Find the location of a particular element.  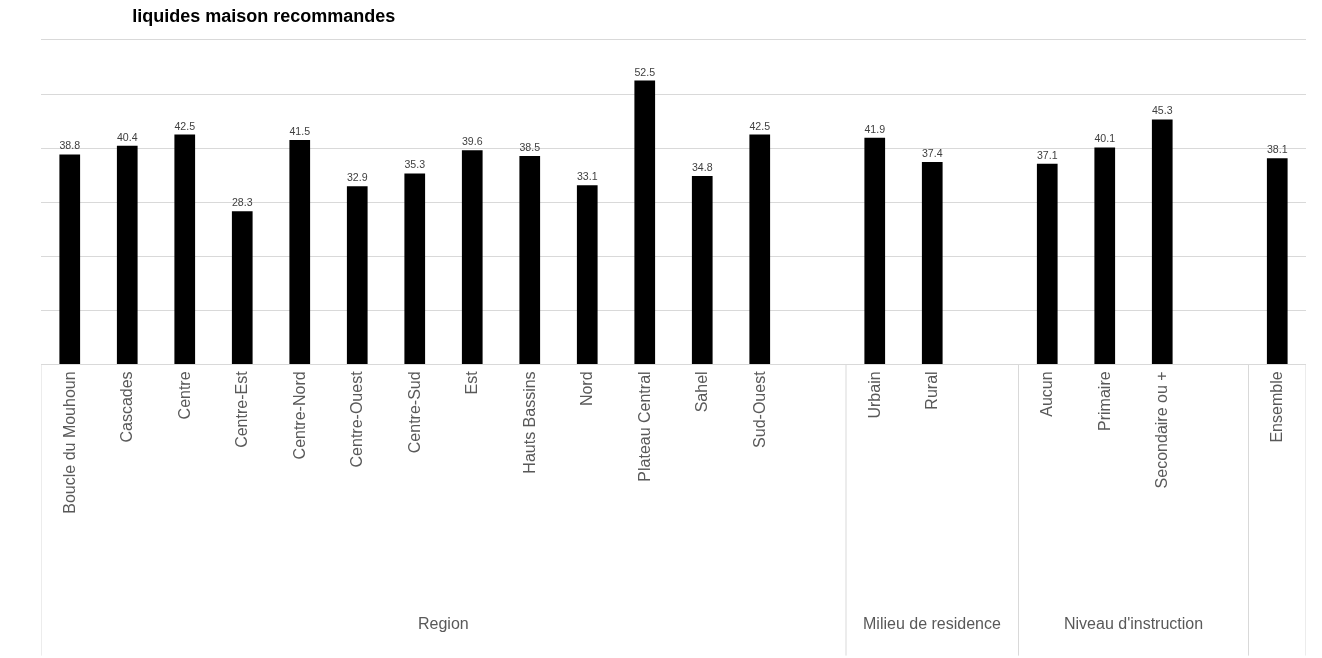

data-label: 41.5 is located at coordinates (300, 130).